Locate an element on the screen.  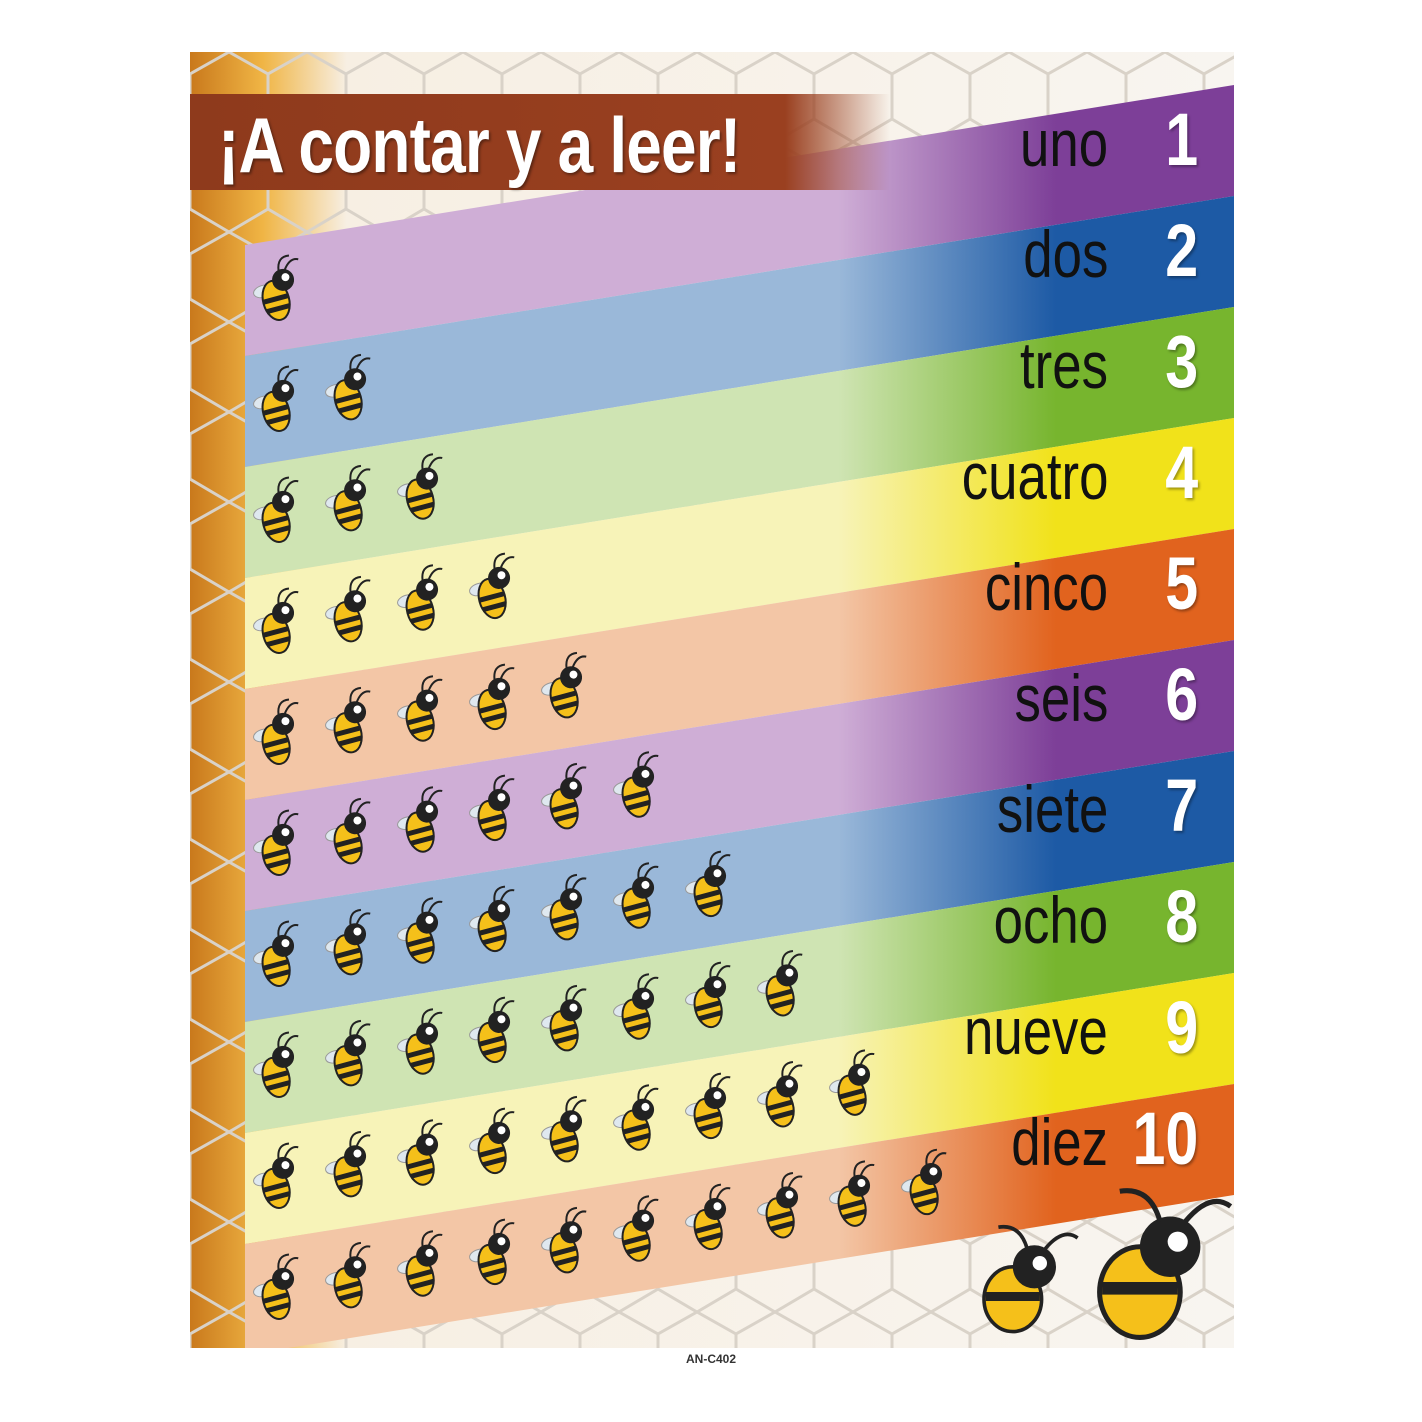
number-word: uno is located at coordinates (1063, 143).